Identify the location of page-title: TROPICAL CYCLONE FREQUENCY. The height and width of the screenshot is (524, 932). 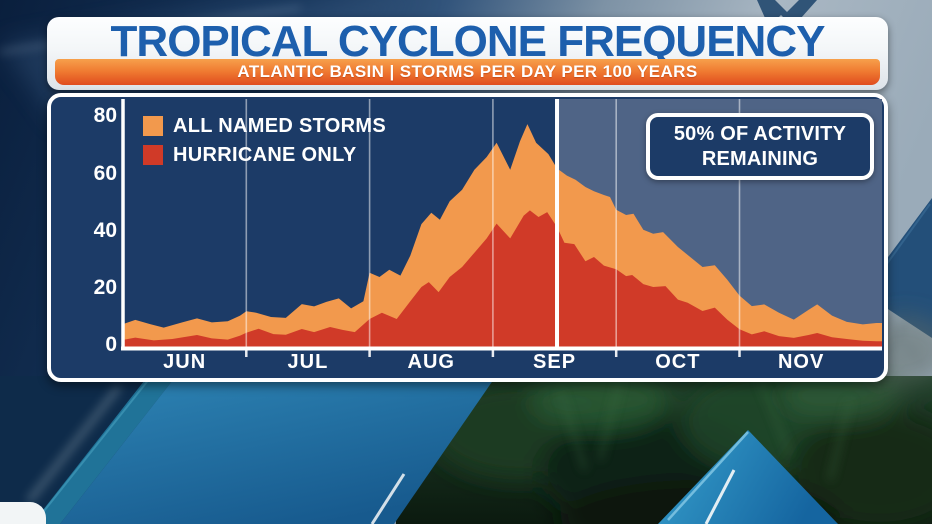
(468, 41).